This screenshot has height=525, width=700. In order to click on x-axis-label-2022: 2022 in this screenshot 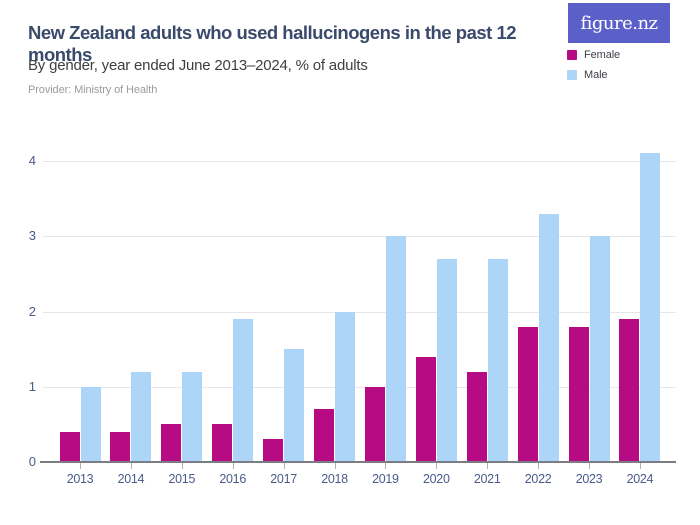, I will do `click(538, 479)`.